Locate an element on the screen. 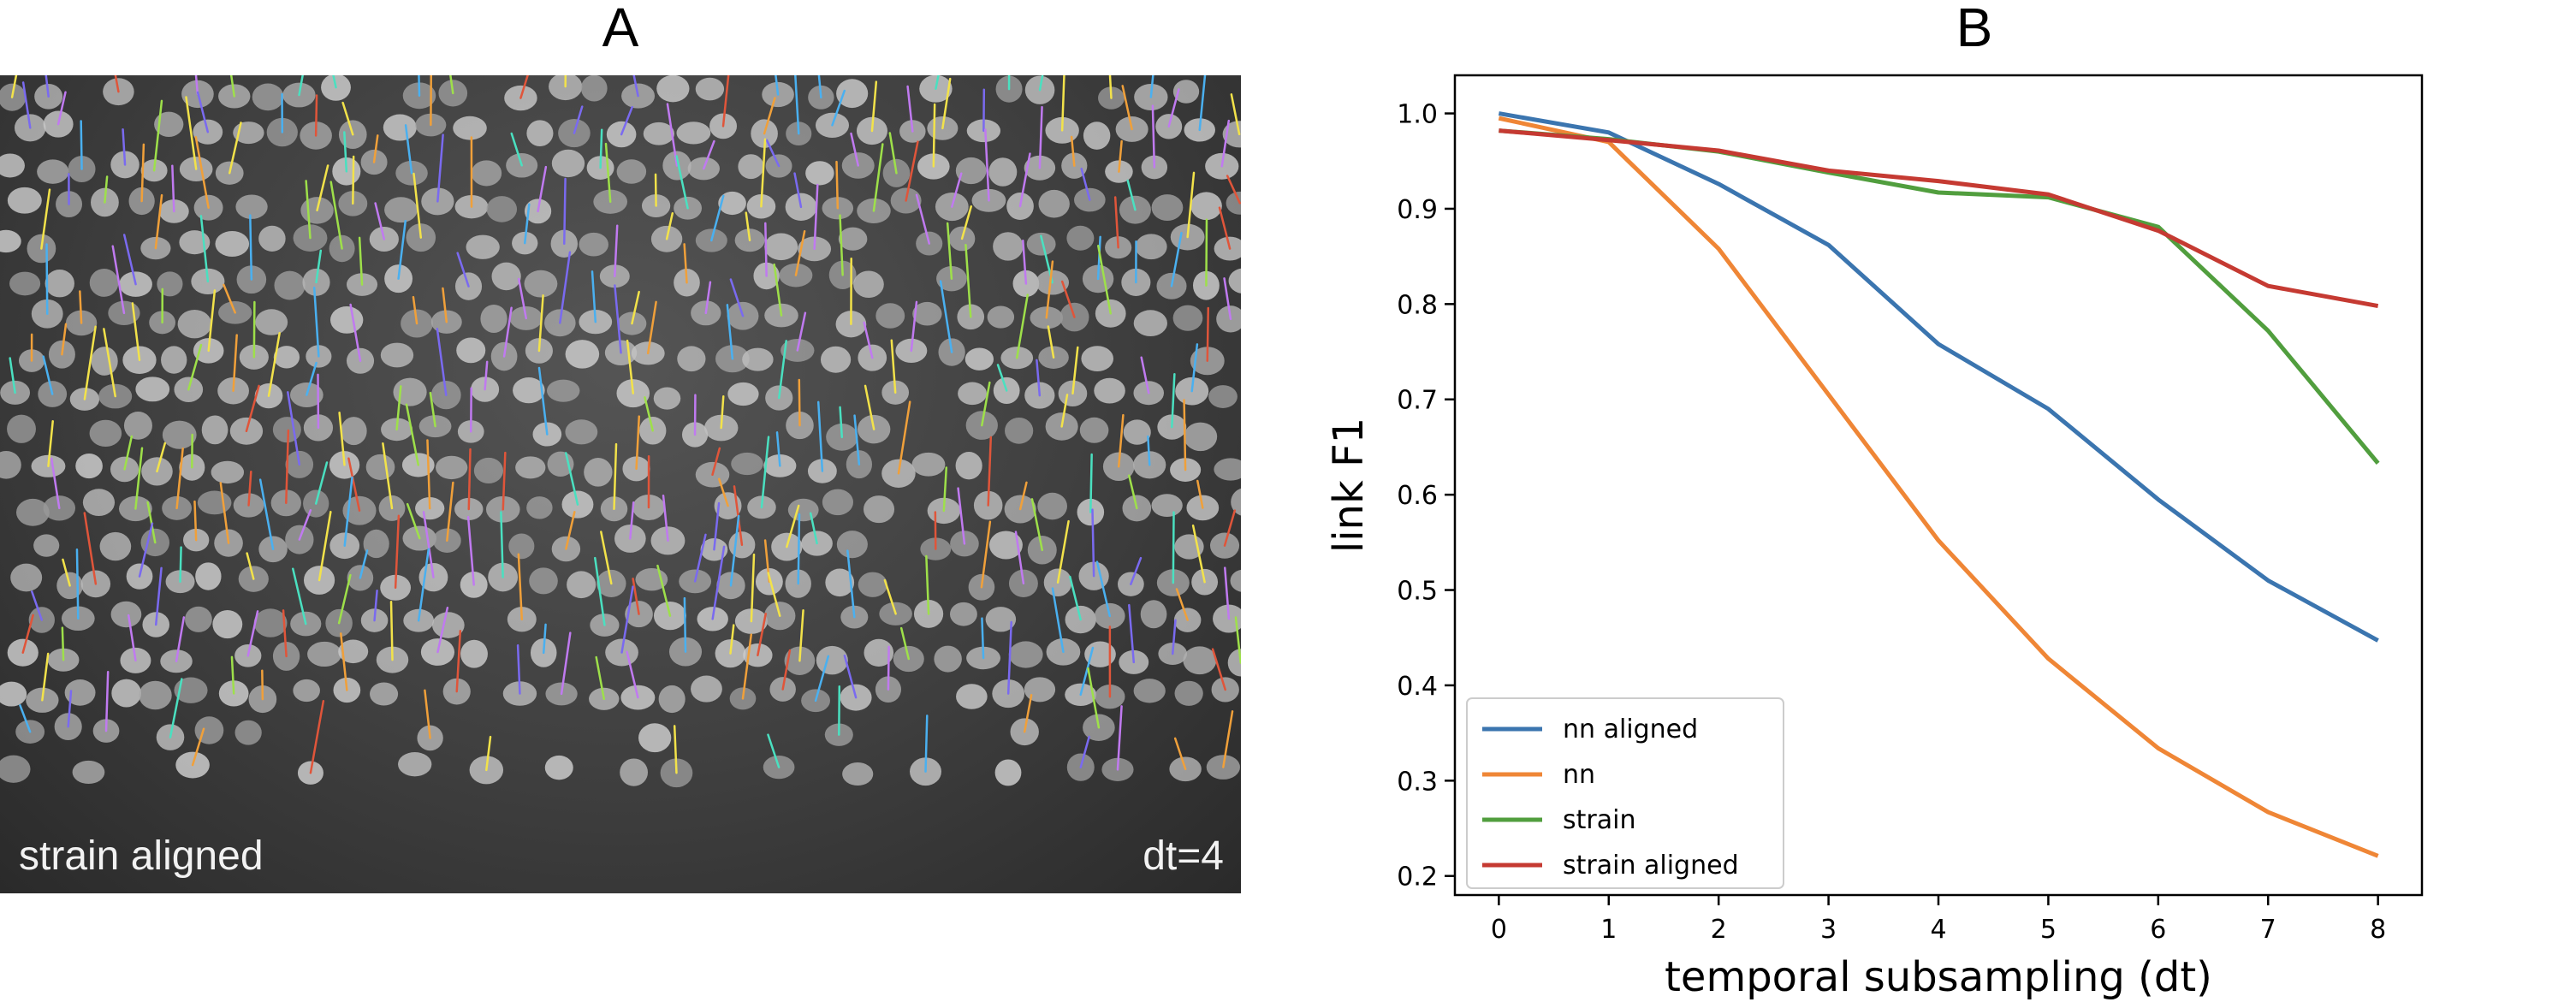 The image size is (2576, 1008). legend-box is located at coordinates (1625, 793).